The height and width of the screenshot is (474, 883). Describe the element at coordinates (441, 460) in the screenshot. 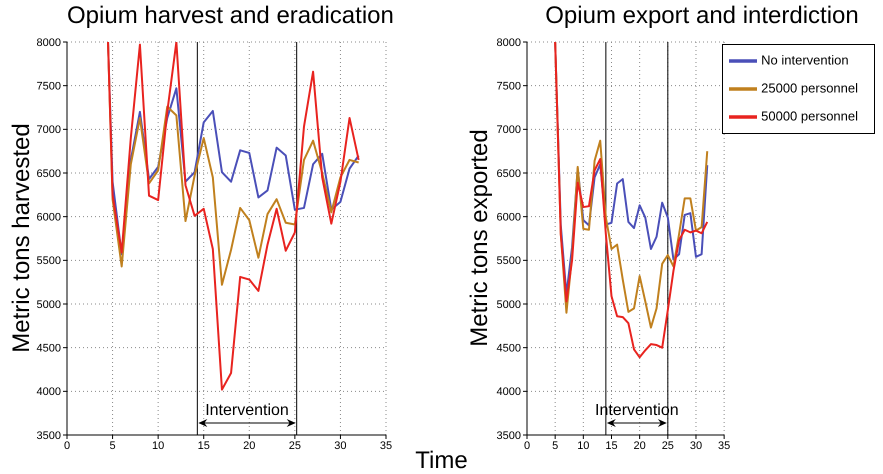

I see `x-axis-title: Time` at that location.